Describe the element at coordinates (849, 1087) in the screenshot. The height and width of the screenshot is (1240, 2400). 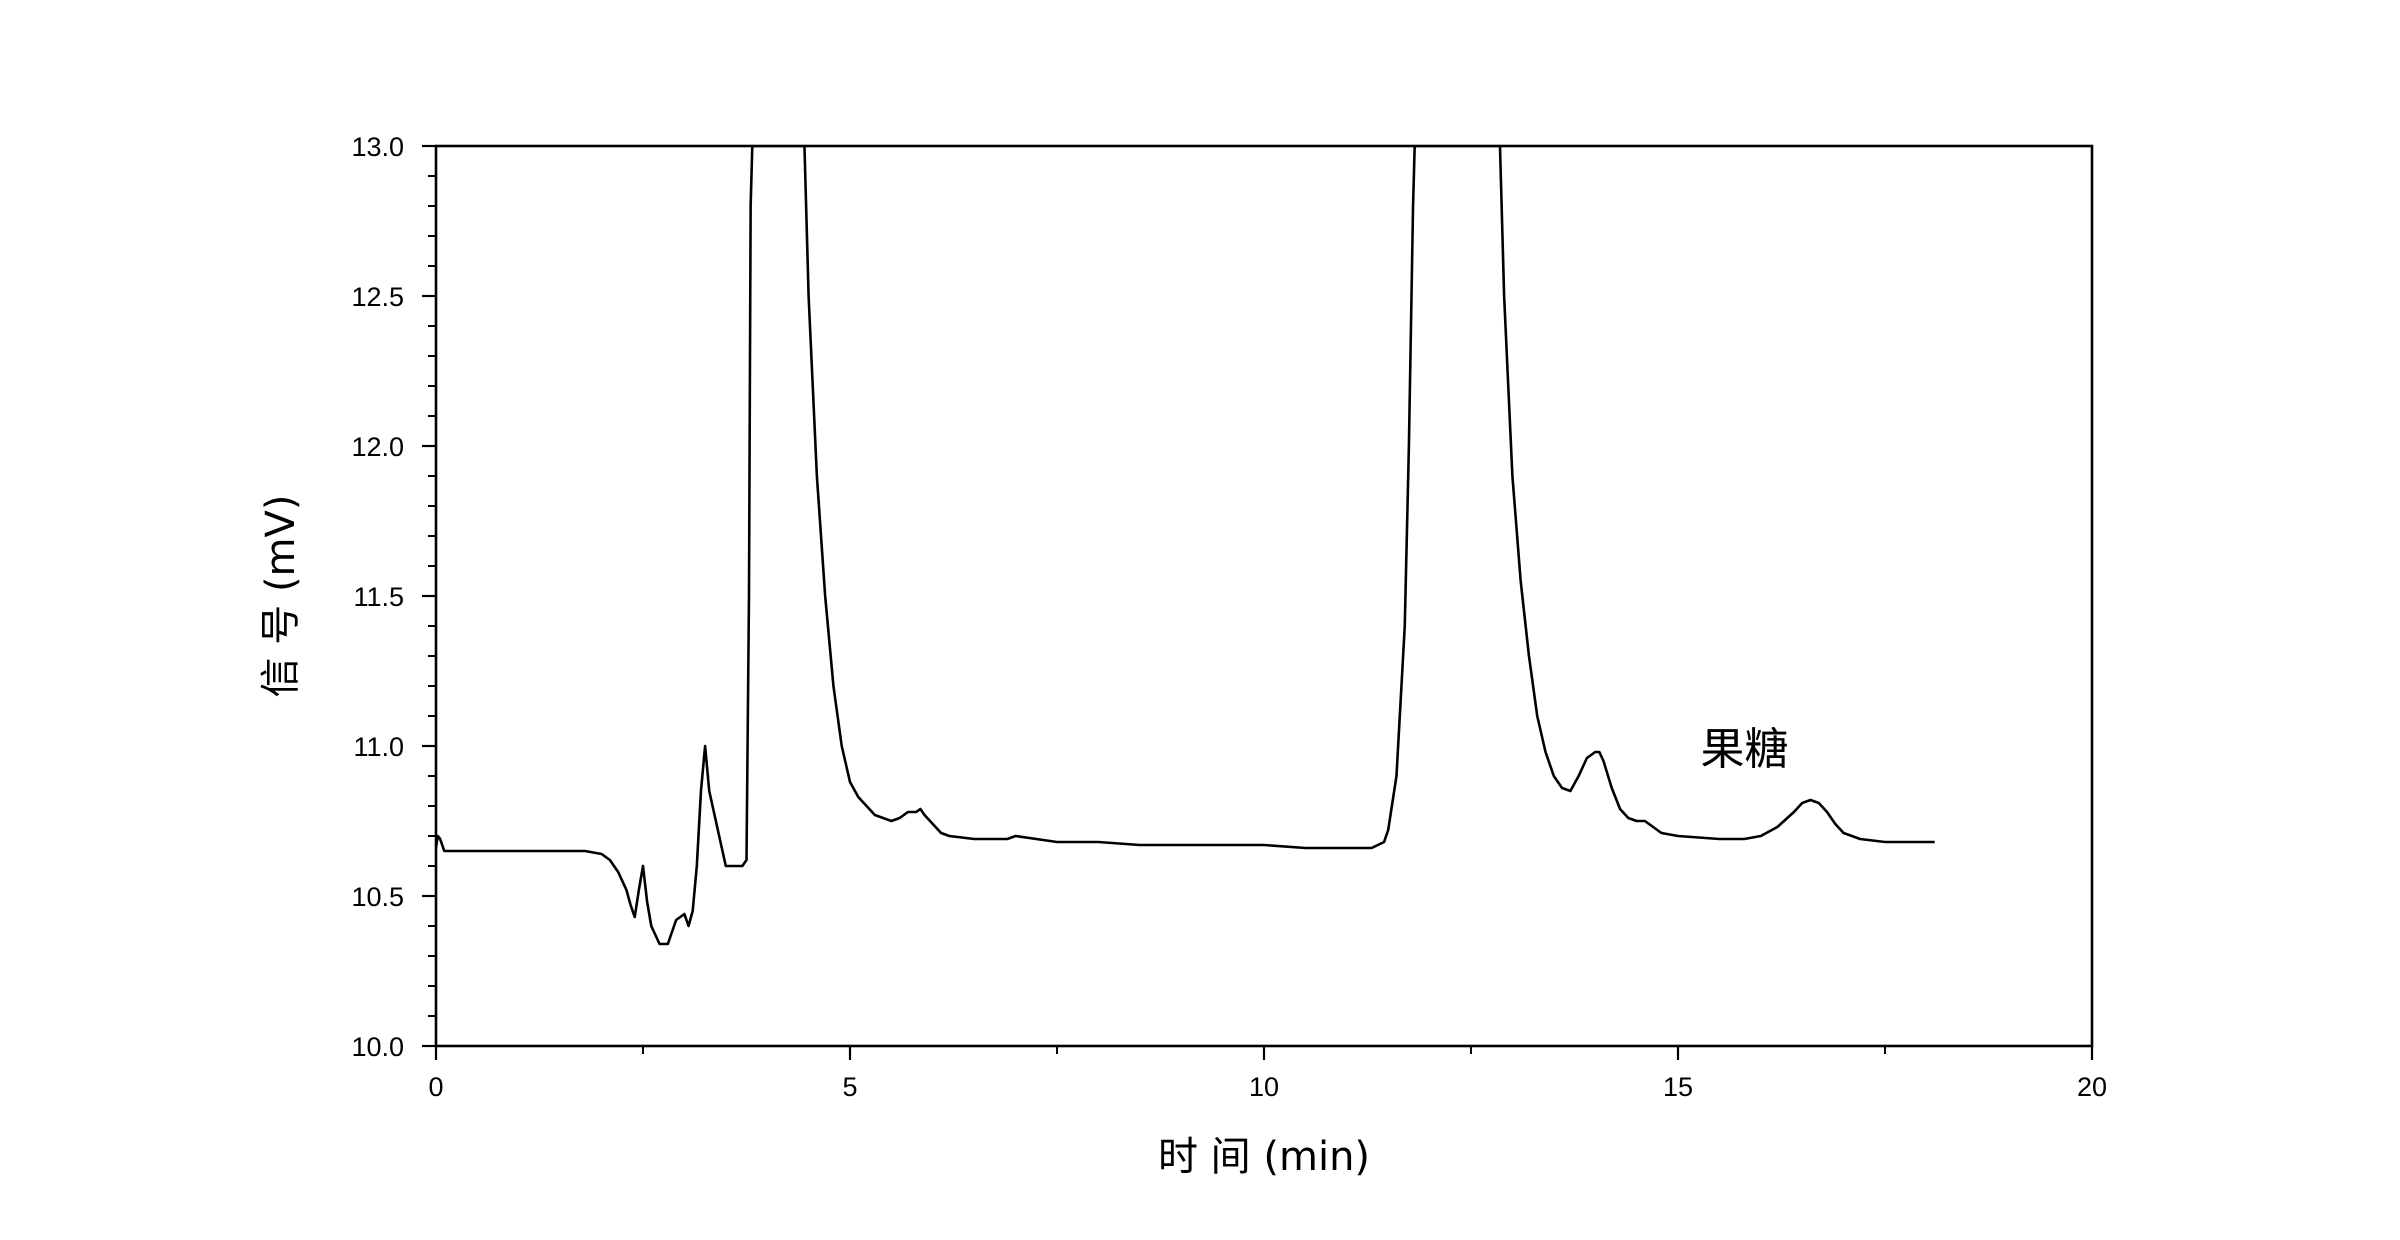
I see `x-tick-label: 5` at that location.